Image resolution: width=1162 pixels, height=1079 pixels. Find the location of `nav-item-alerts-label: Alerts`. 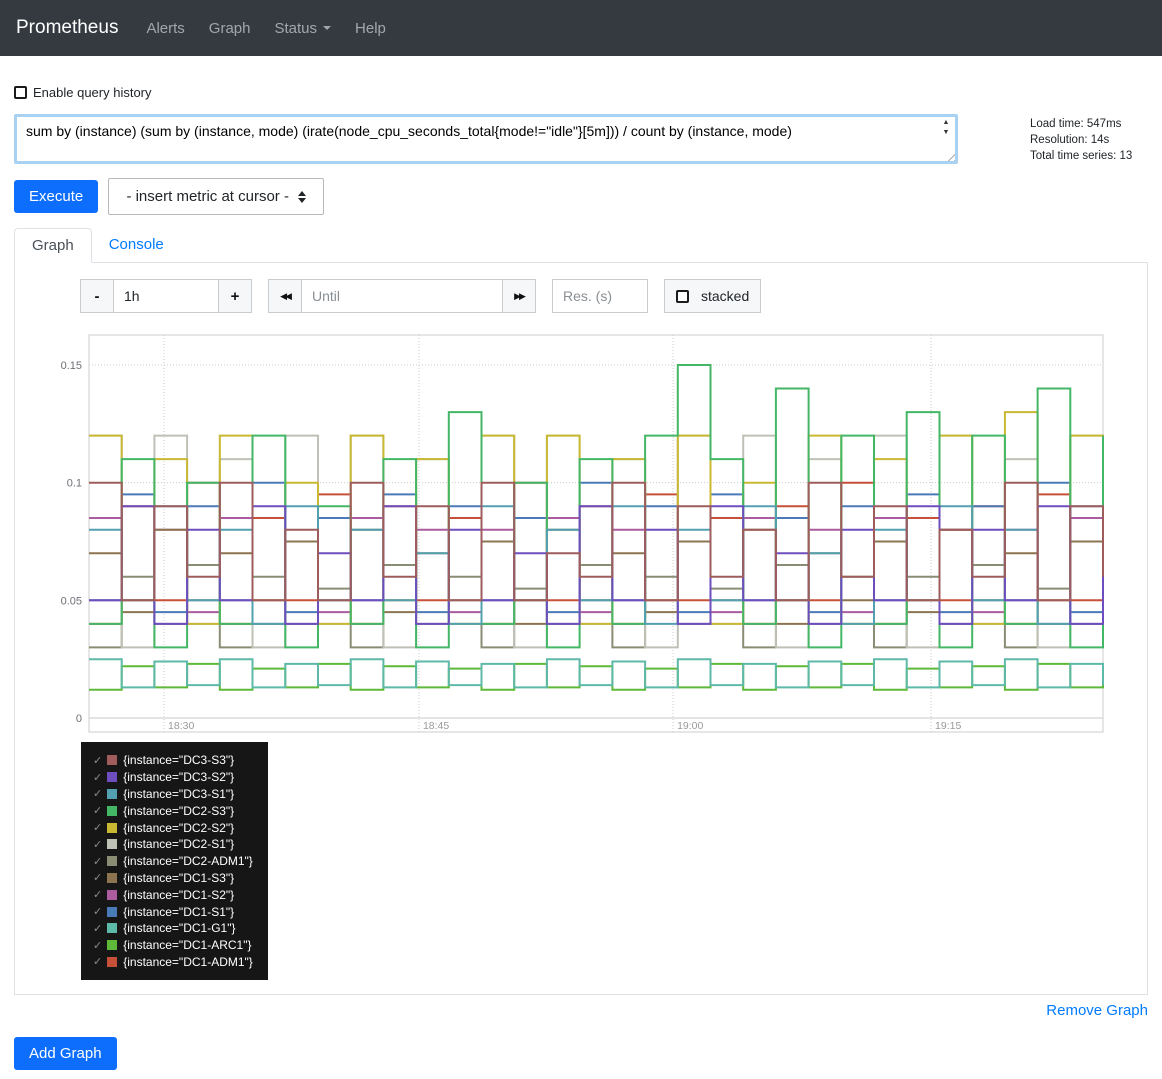

nav-item-alerts-label: Alerts is located at coordinates (165, 28).